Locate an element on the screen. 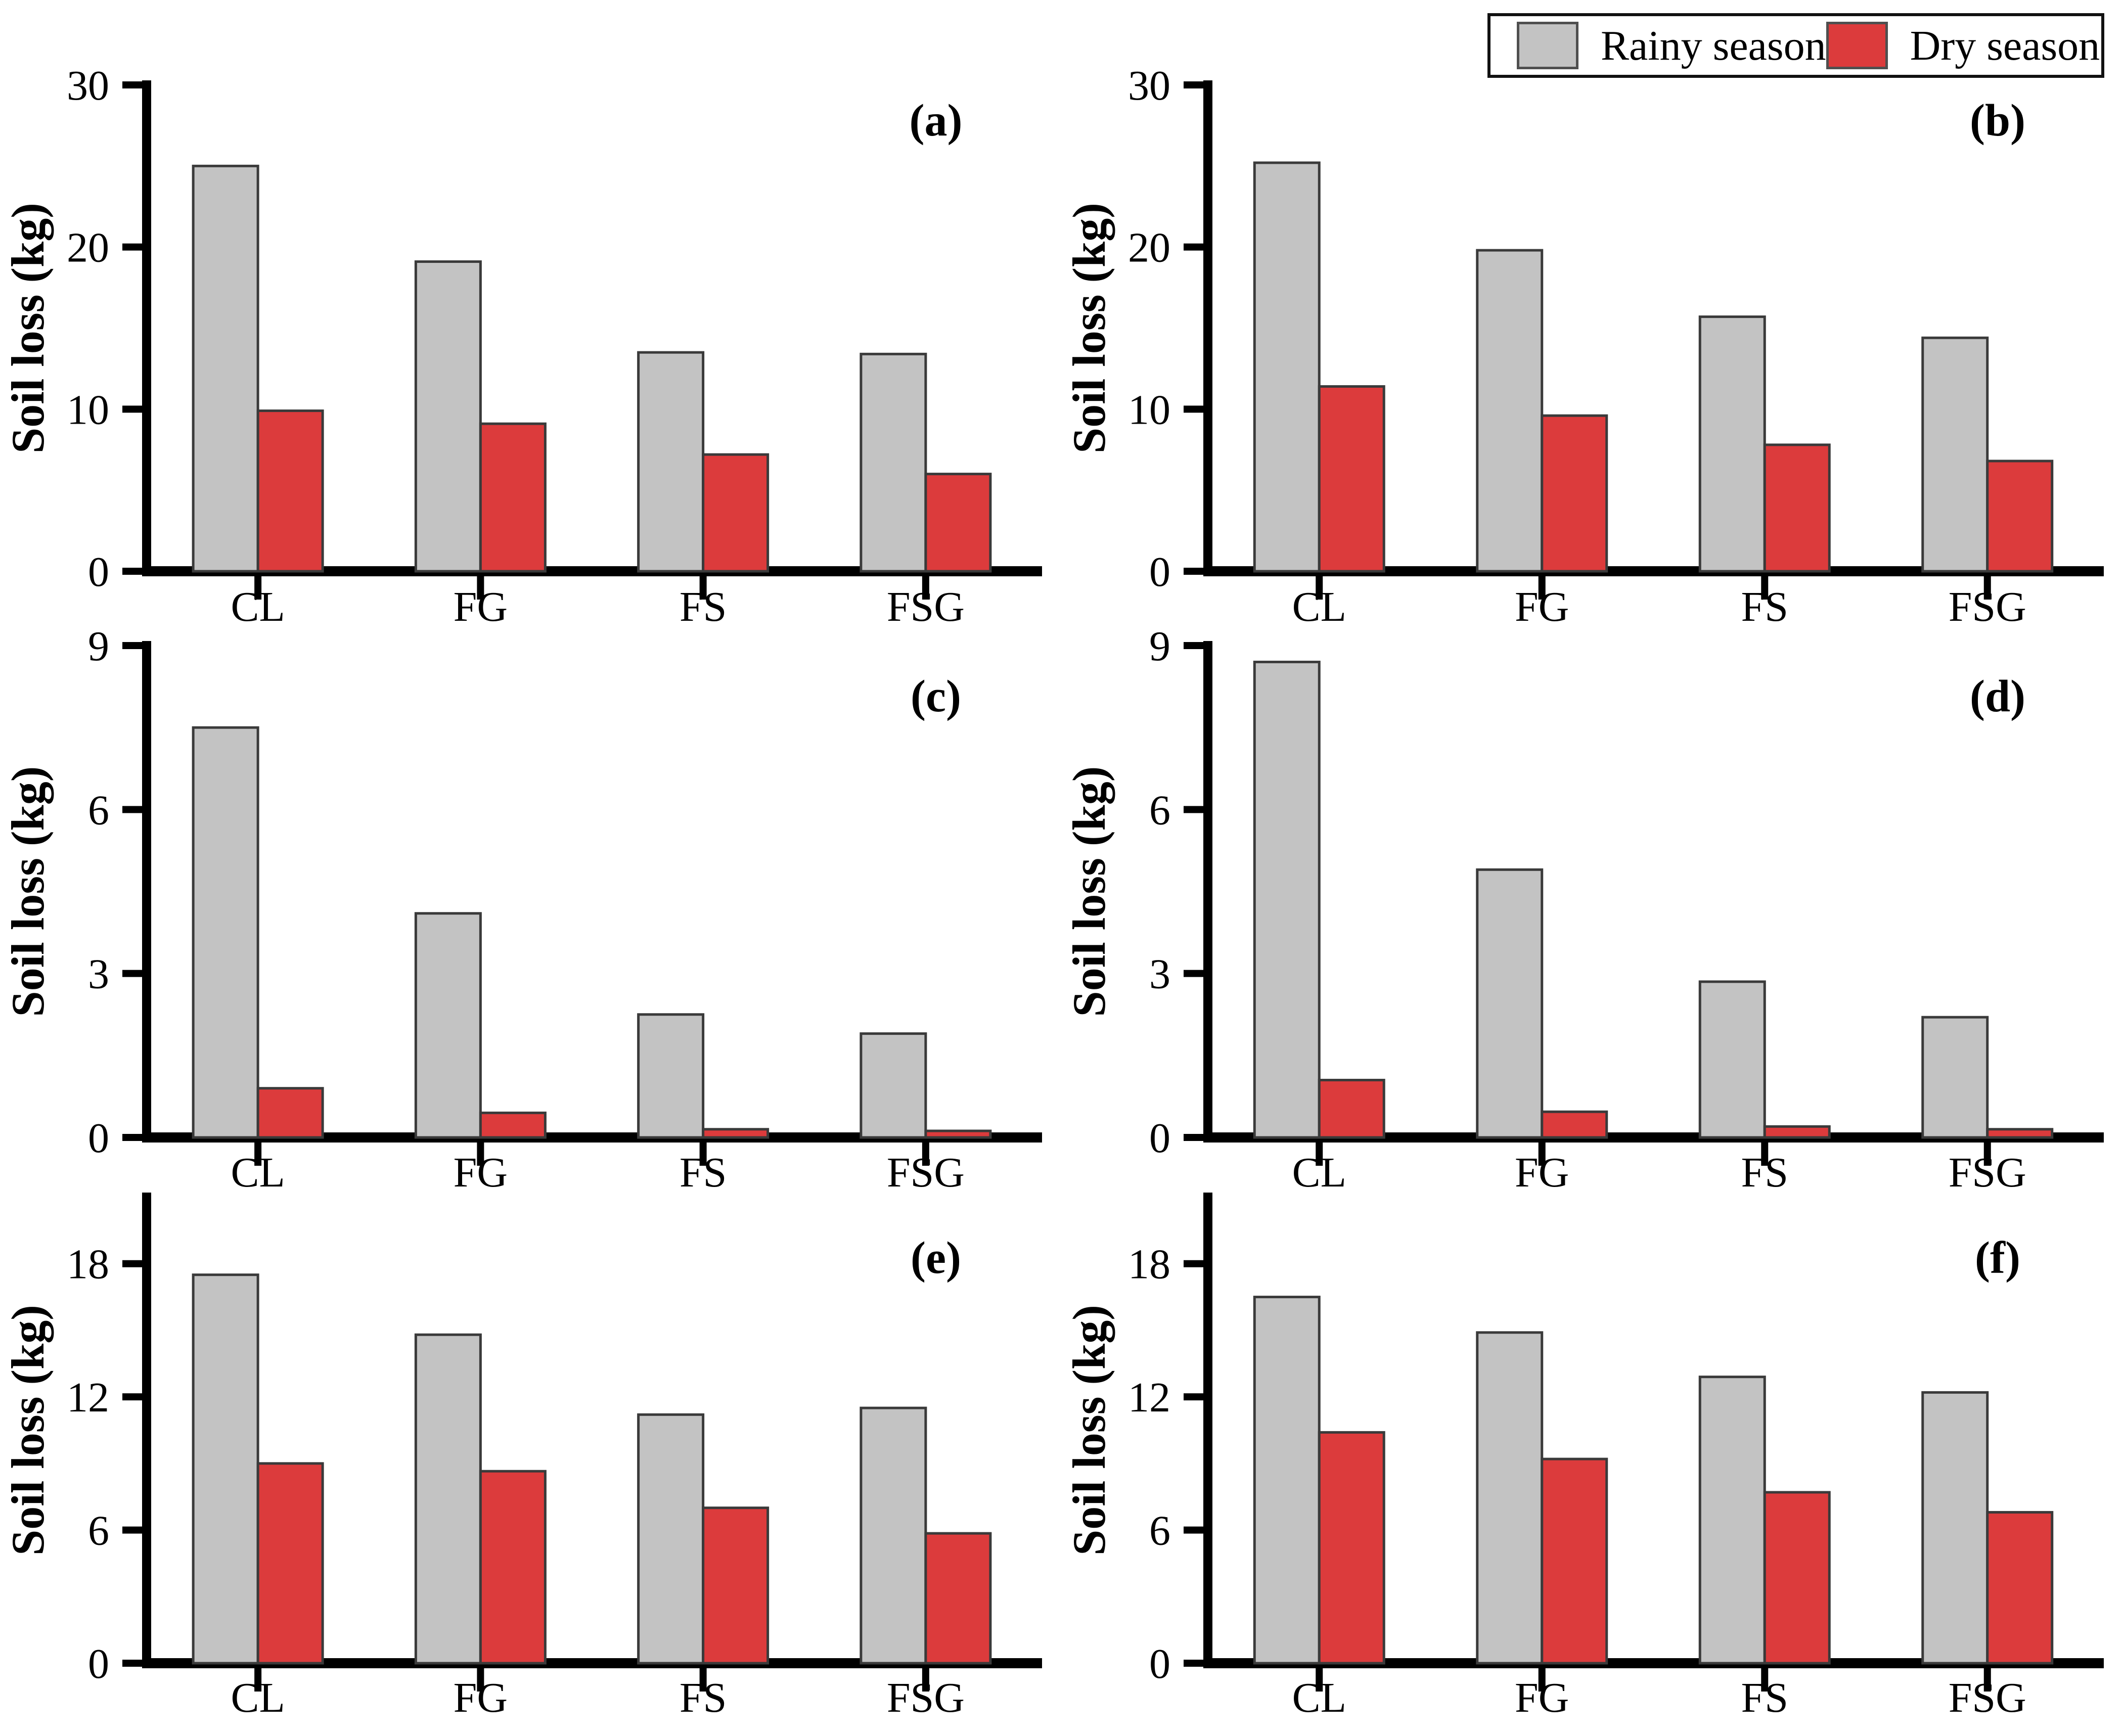 The width and height of the screenshot is (2123, 1736). panel-letter: (e) is located at coordinates (936, 1258).